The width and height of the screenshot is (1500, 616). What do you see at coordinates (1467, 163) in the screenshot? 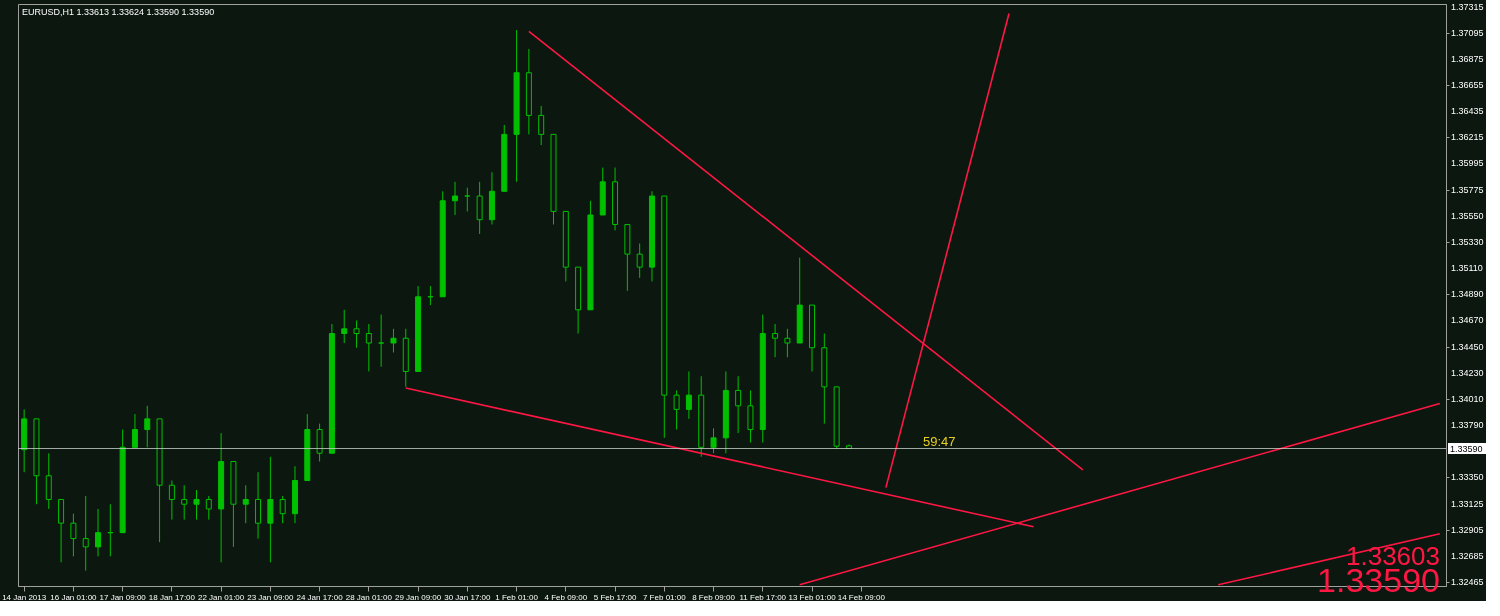
I see `y-tick-label: 1.35995` at bounding box center [1467, 163].